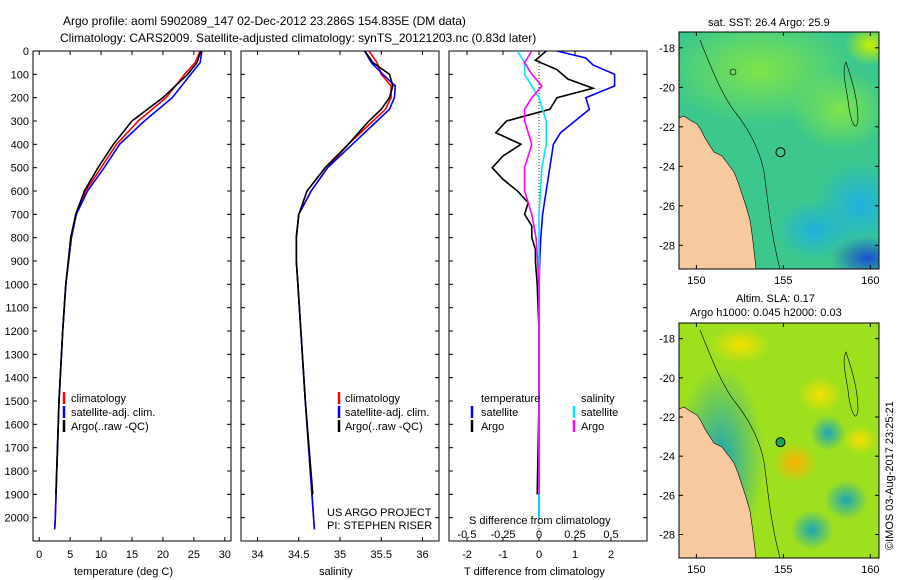 The height and width of the screenshot is (580, 900). Describe the element at coordinates (854, 252) in the screenshot. I see `sst-cold-patch` at that location.